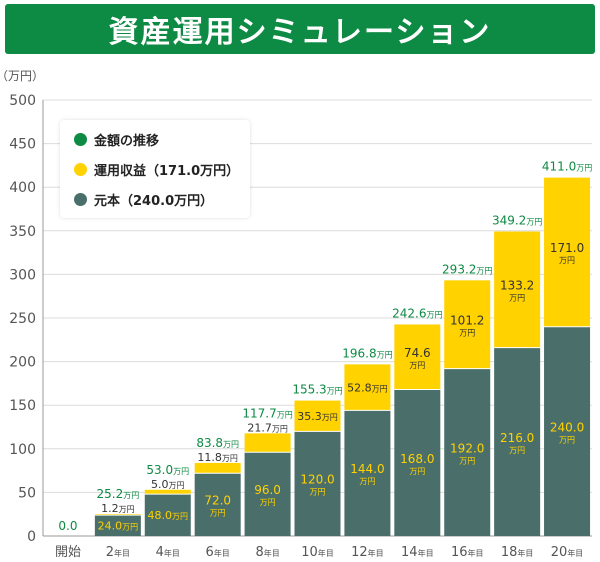 This screenshot has width=600, height=562. I want to click on x-tick-label: 12年目, so click(367, 552).